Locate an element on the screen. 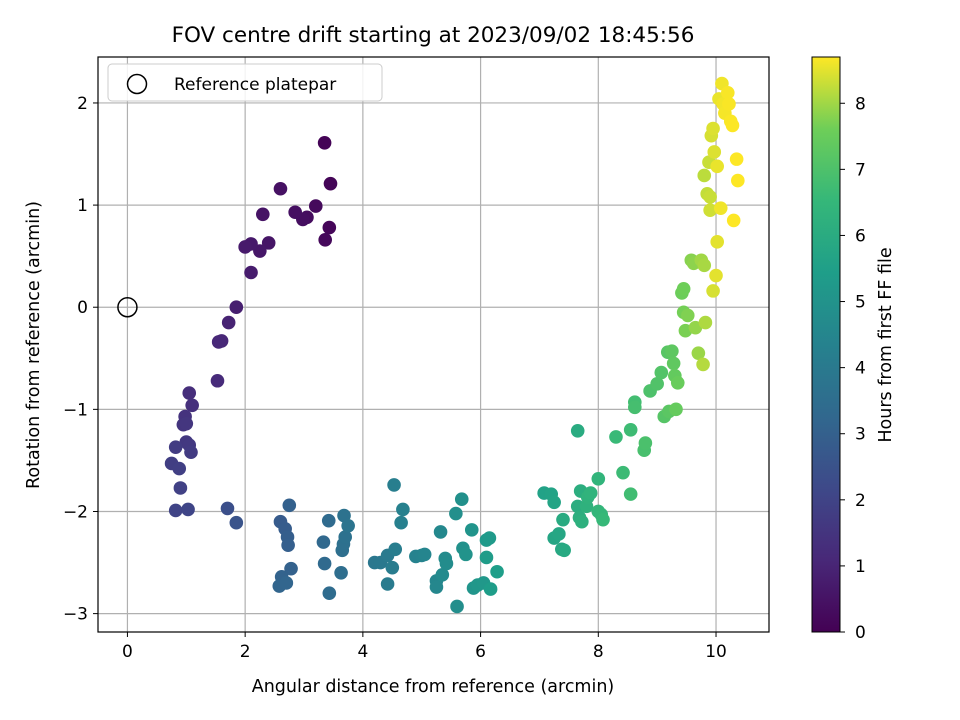  x-axis-label: Angular distance from reference (arcmin) is located at coordinates (433, 687).